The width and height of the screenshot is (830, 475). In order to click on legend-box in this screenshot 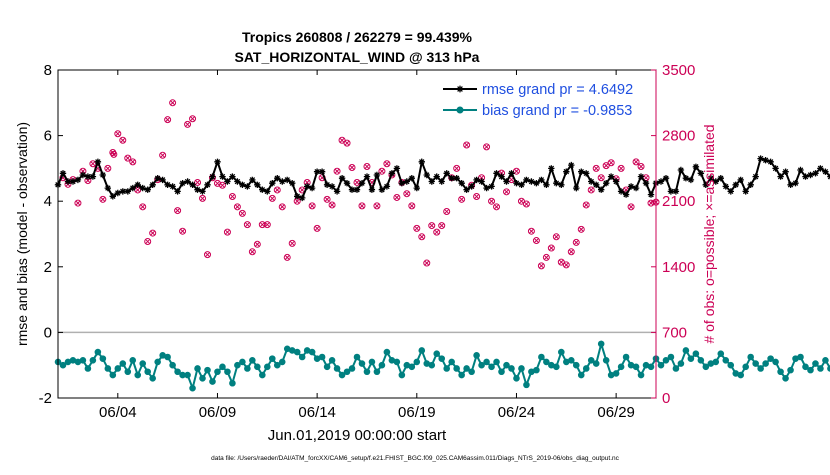, I will do `click(545, 98)`.